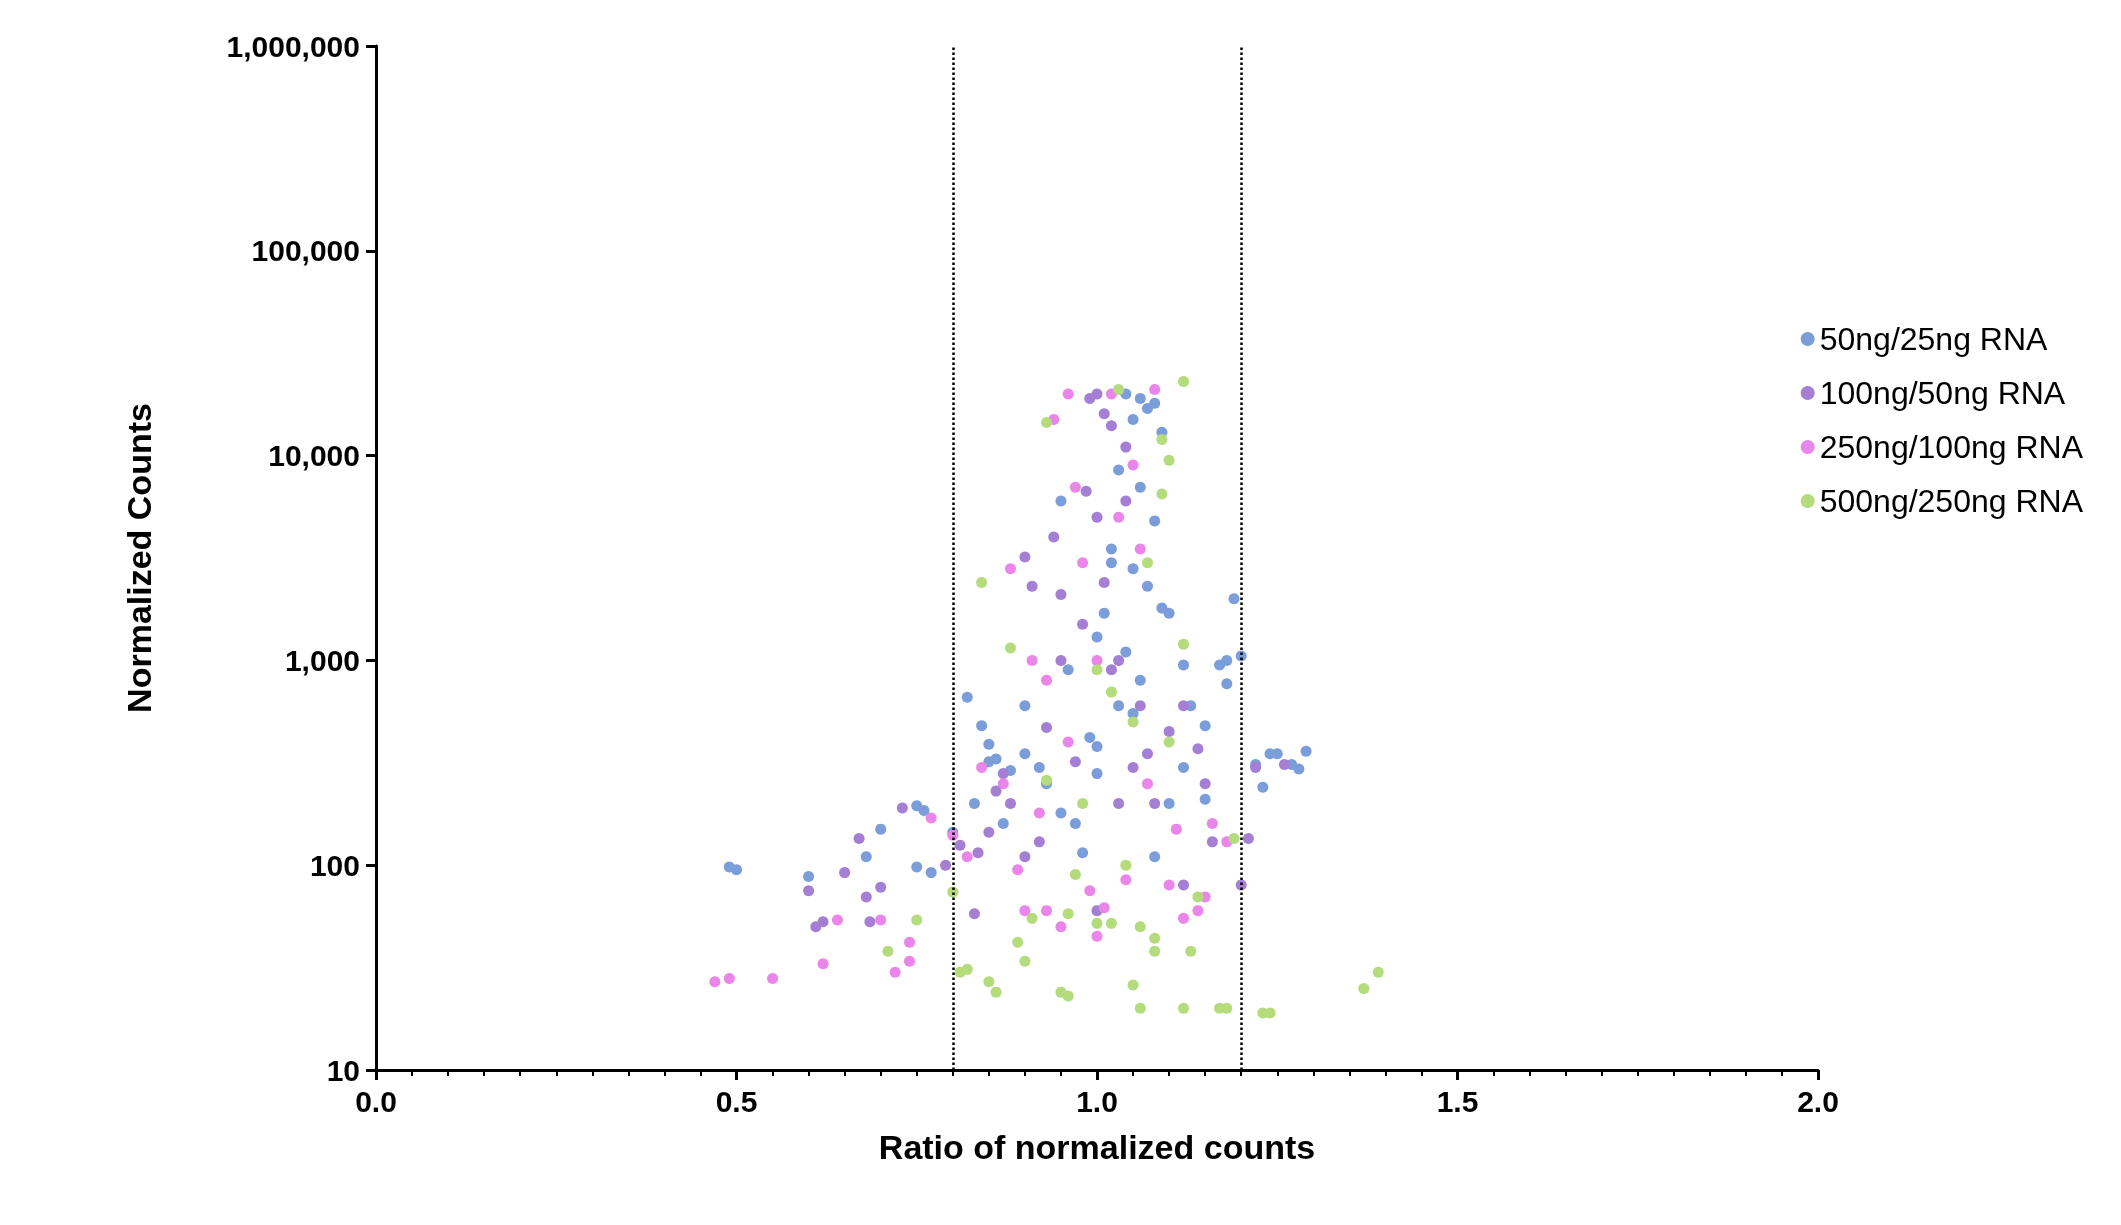  What do you see at coordinates (1942, 393) in the screenshot?
I see `legend-label: 100ng/50ng RNA` at bounding box center [1942, 393].